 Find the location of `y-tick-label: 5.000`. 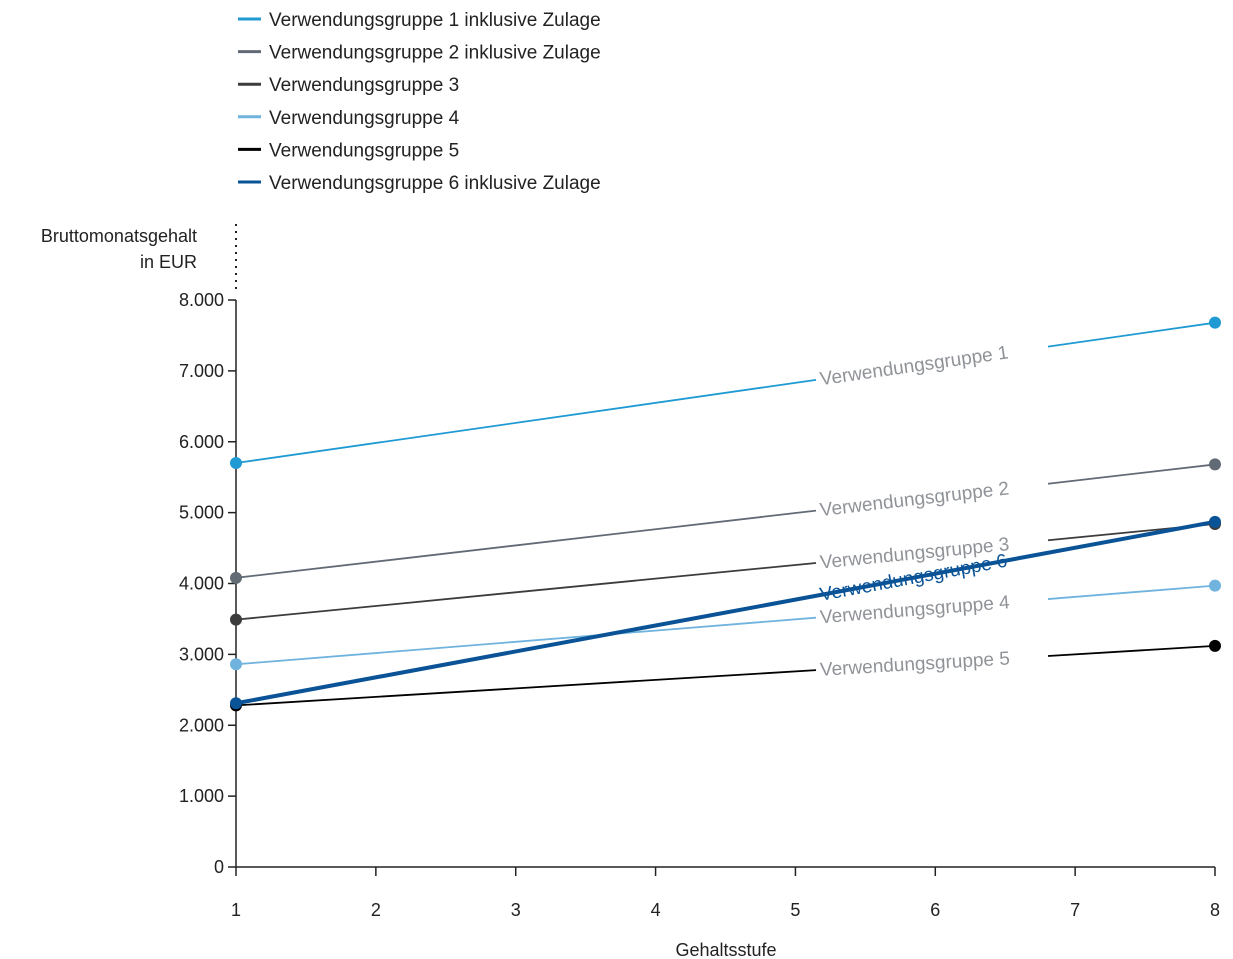

y-tick-label: 5.000 is located at coordinates (201, 513).